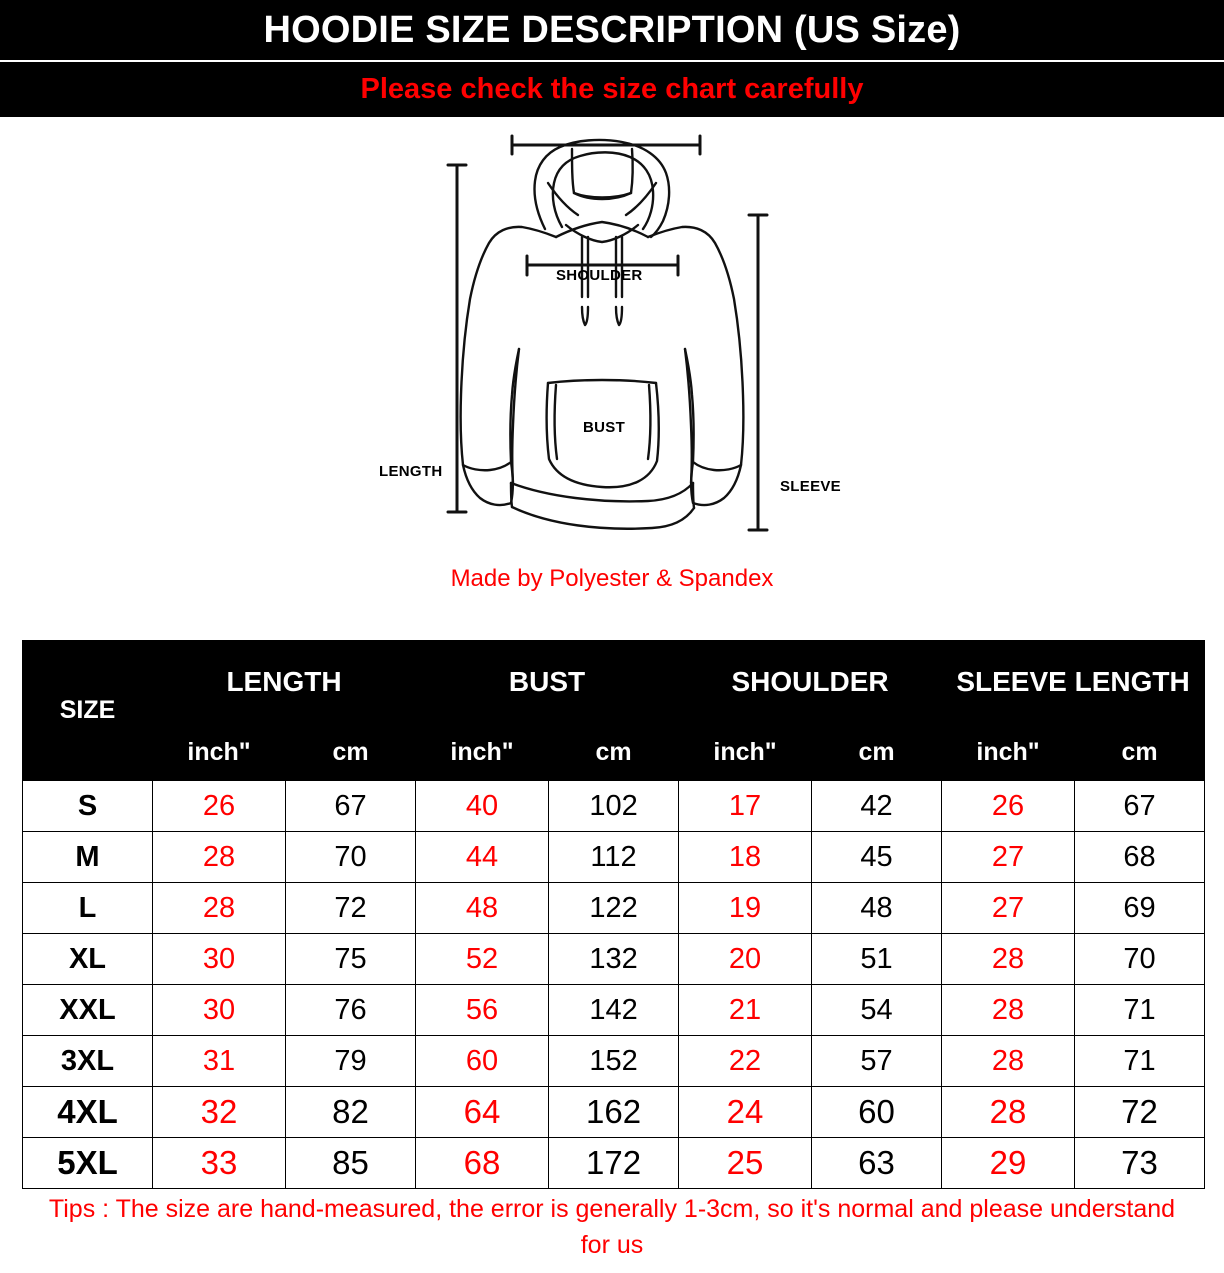  Describe the element at coordinates (614, 1112) in the screenshot. I see `table-row: 4XL 32 82 64 162 24 60 28 72` at that location.